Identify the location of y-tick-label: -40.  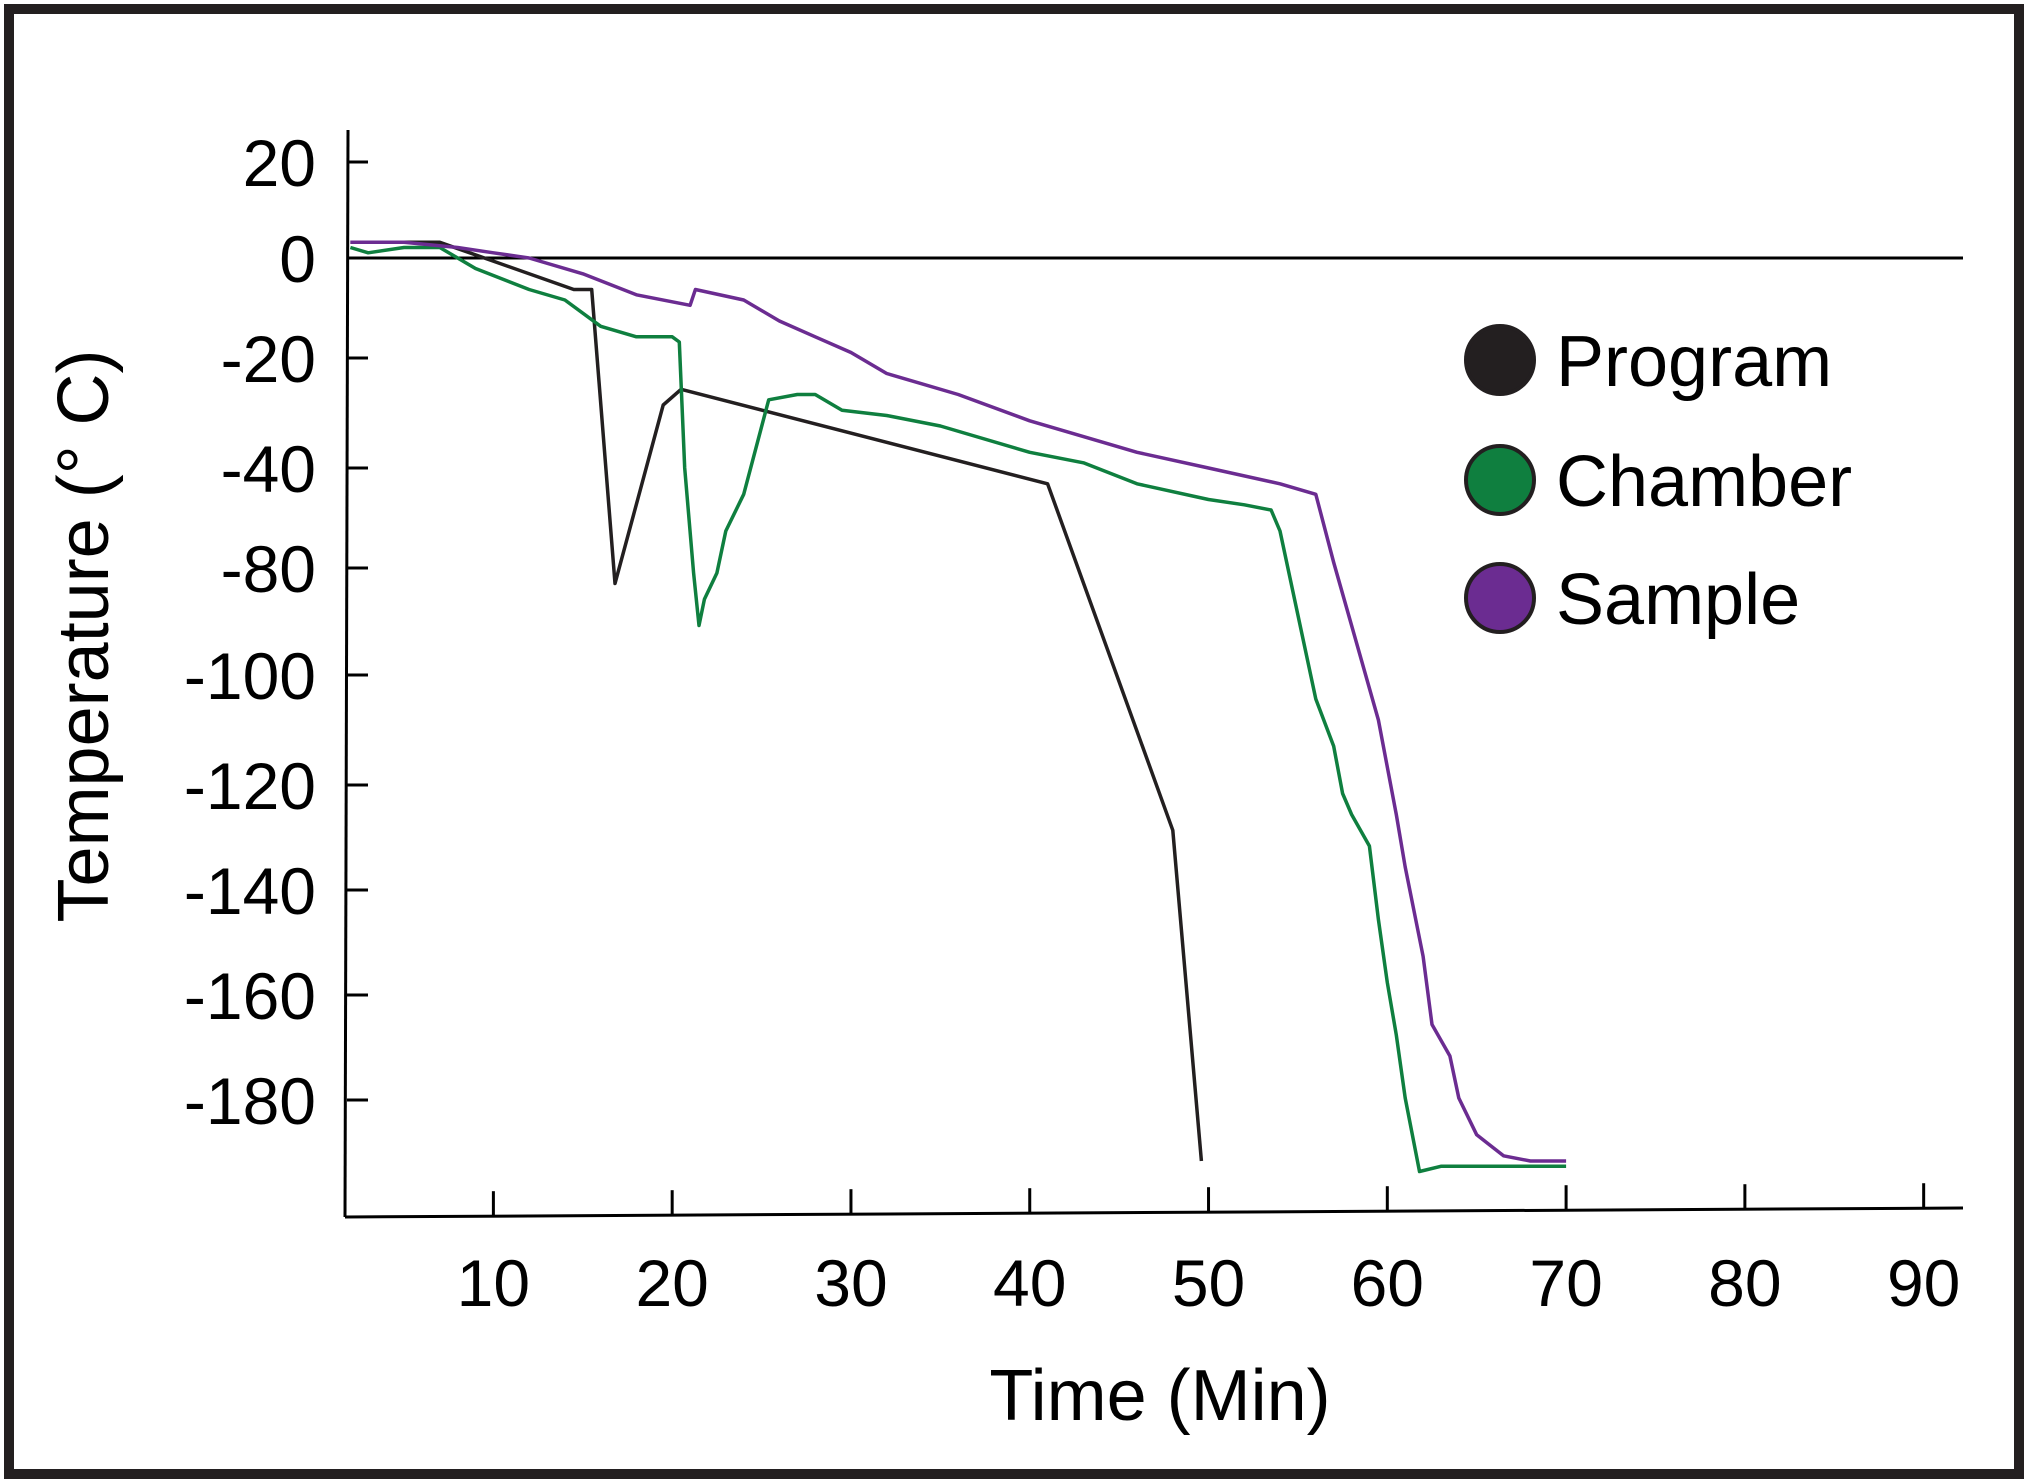
(268, 469).